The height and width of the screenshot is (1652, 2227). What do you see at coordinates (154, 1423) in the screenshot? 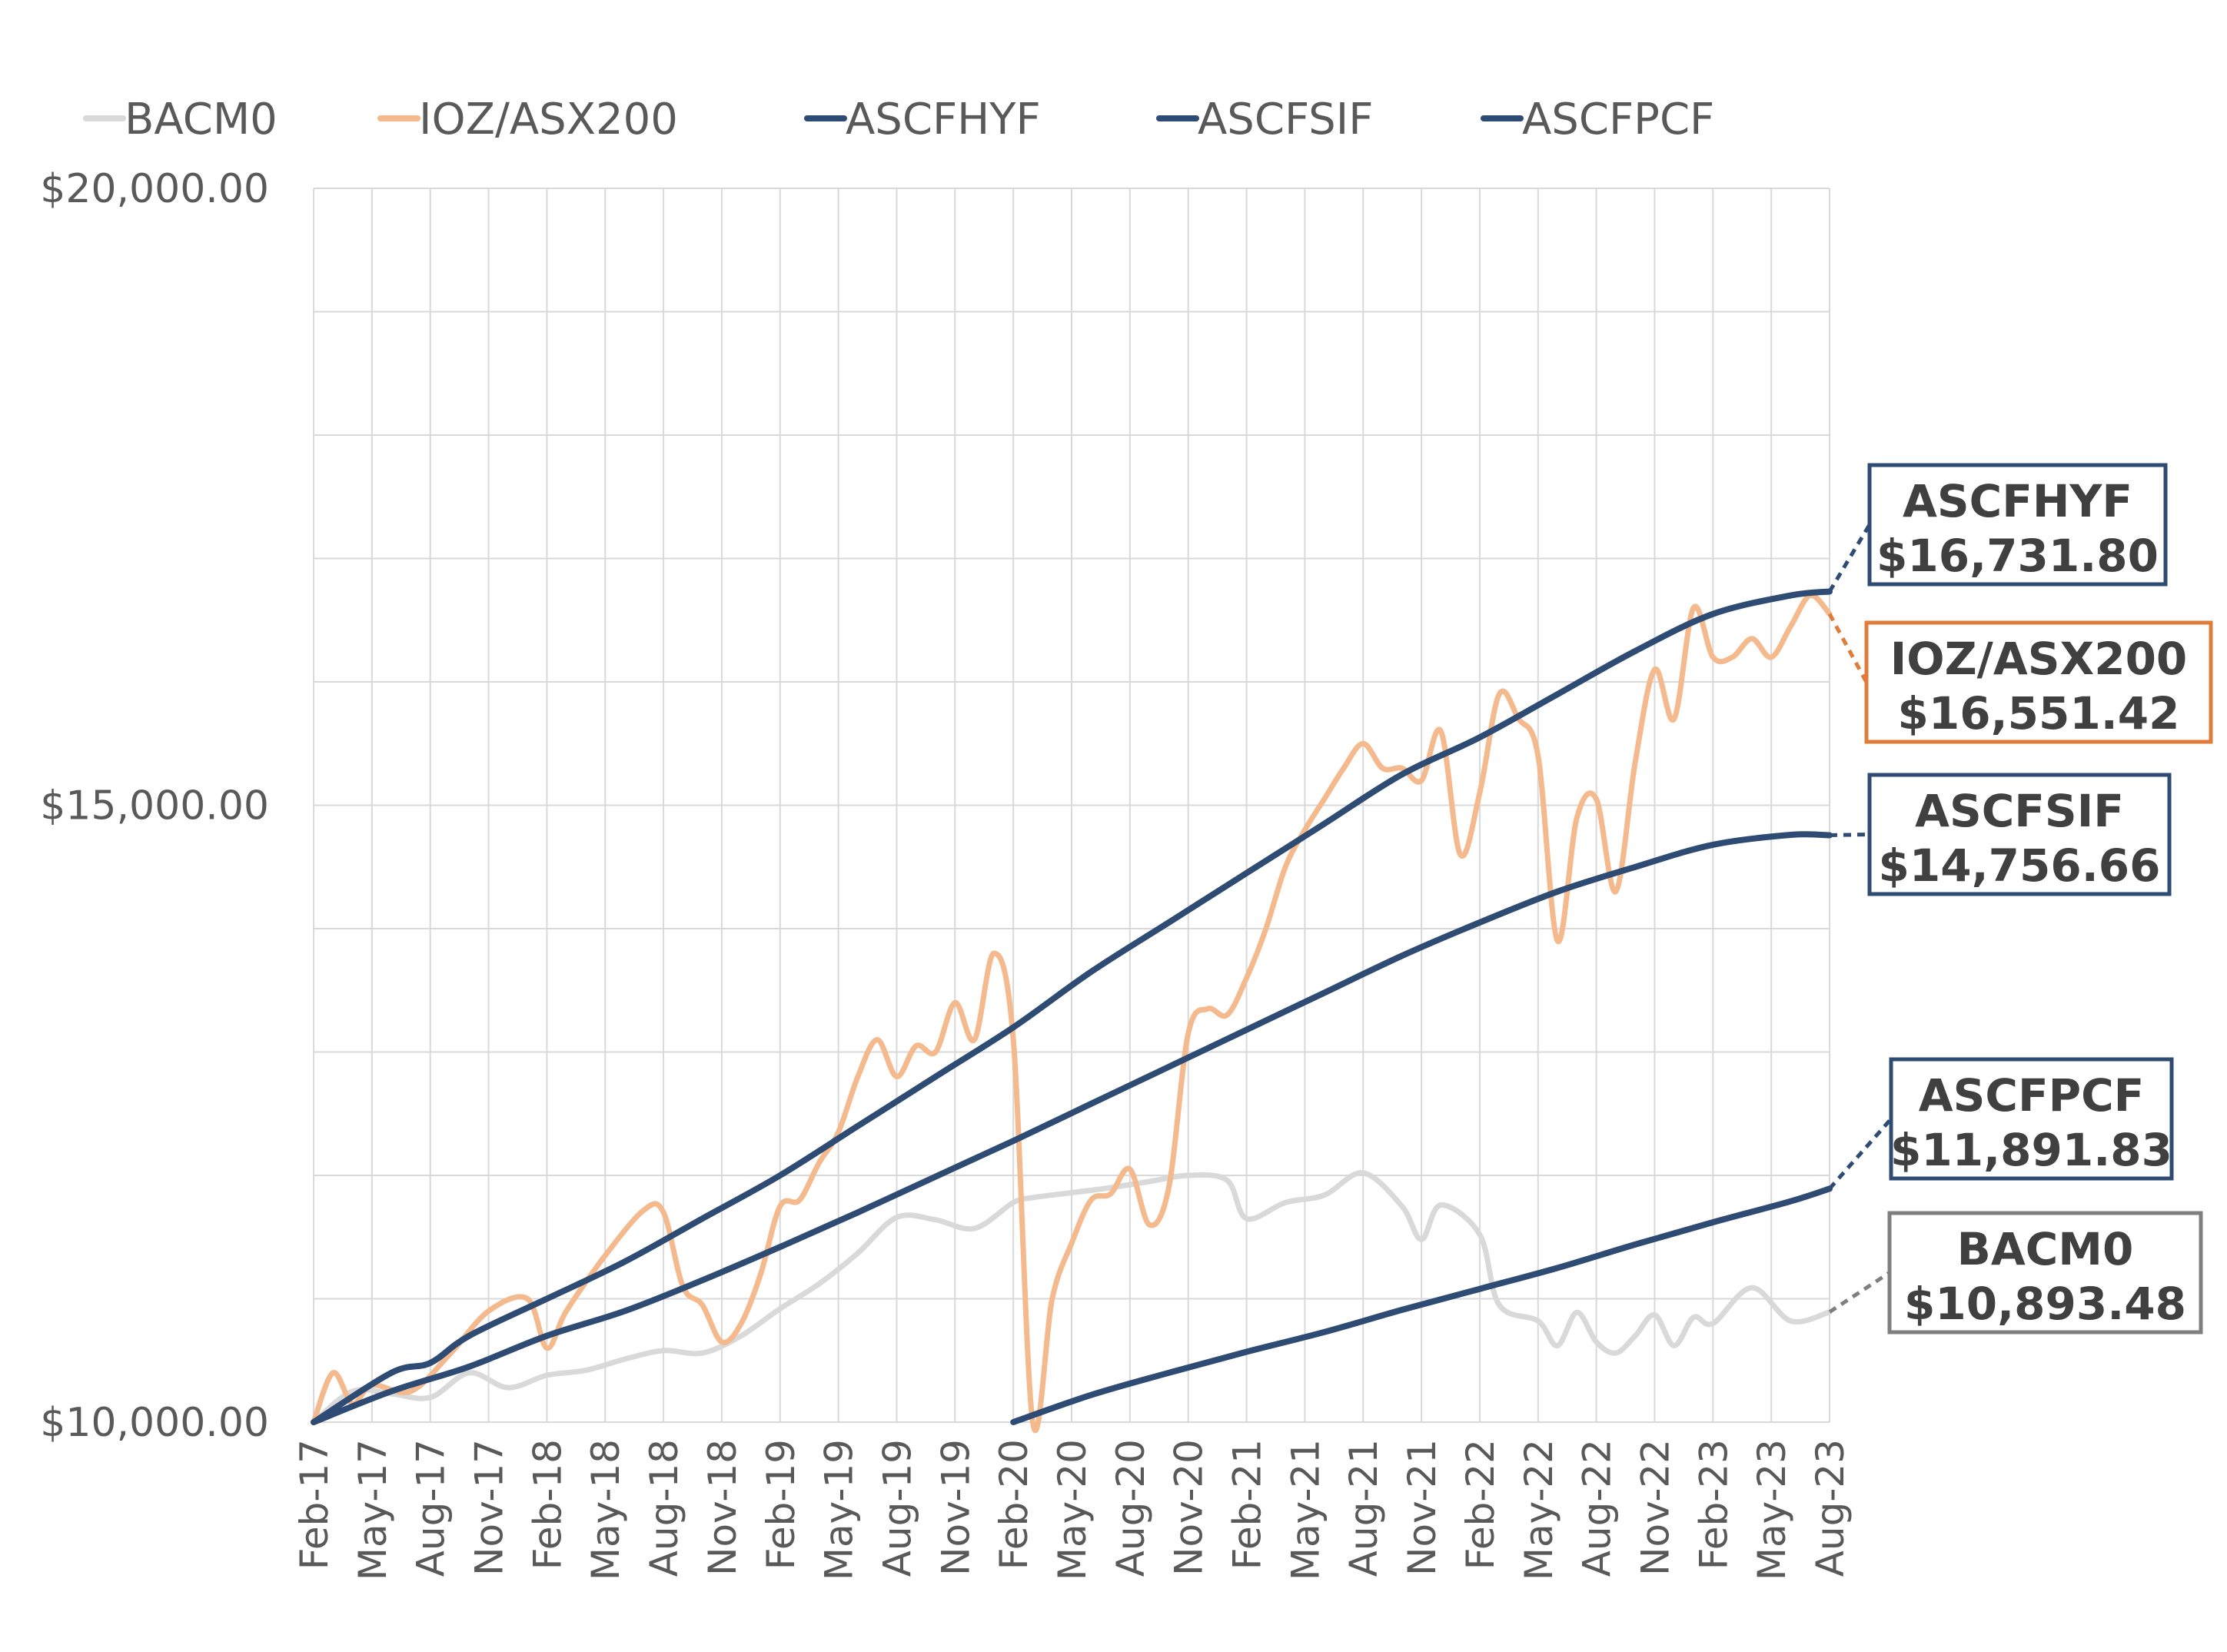
I see `y-tick-label: $10,000.00` at bounding box center [154, 1423].